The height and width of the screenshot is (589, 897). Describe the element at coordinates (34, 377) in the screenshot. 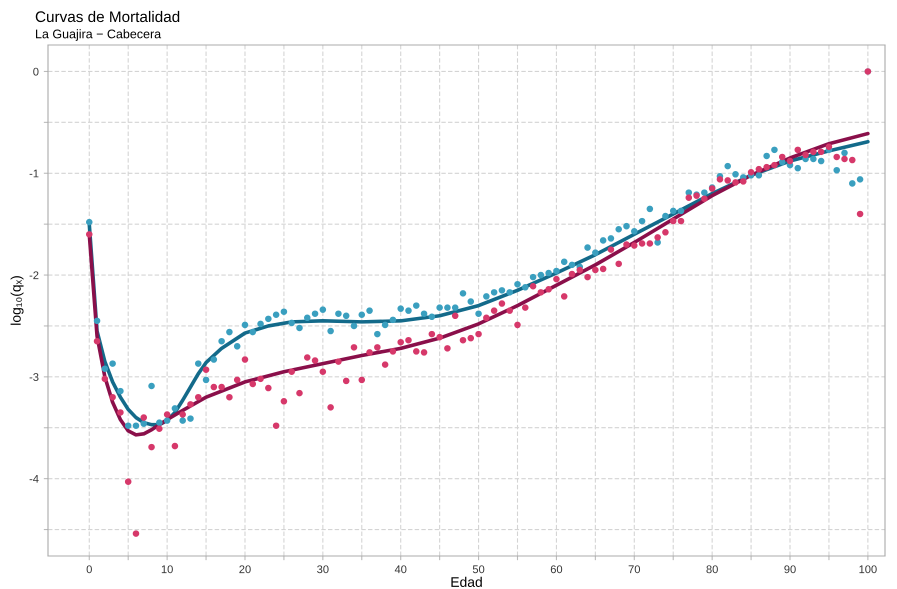

I see `y-tick-label: -3` at that location.